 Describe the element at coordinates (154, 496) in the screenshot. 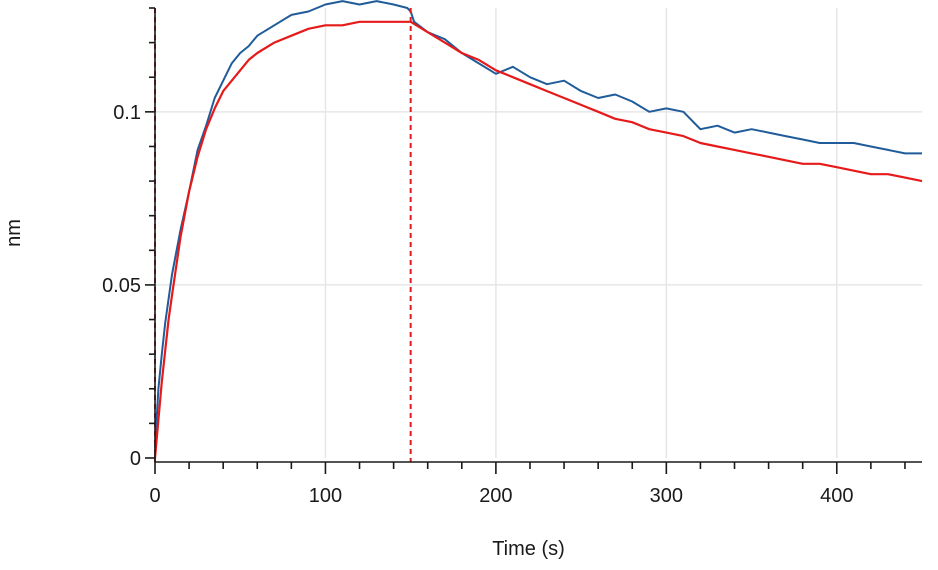

I see `x-tick-label: 0` at that location.